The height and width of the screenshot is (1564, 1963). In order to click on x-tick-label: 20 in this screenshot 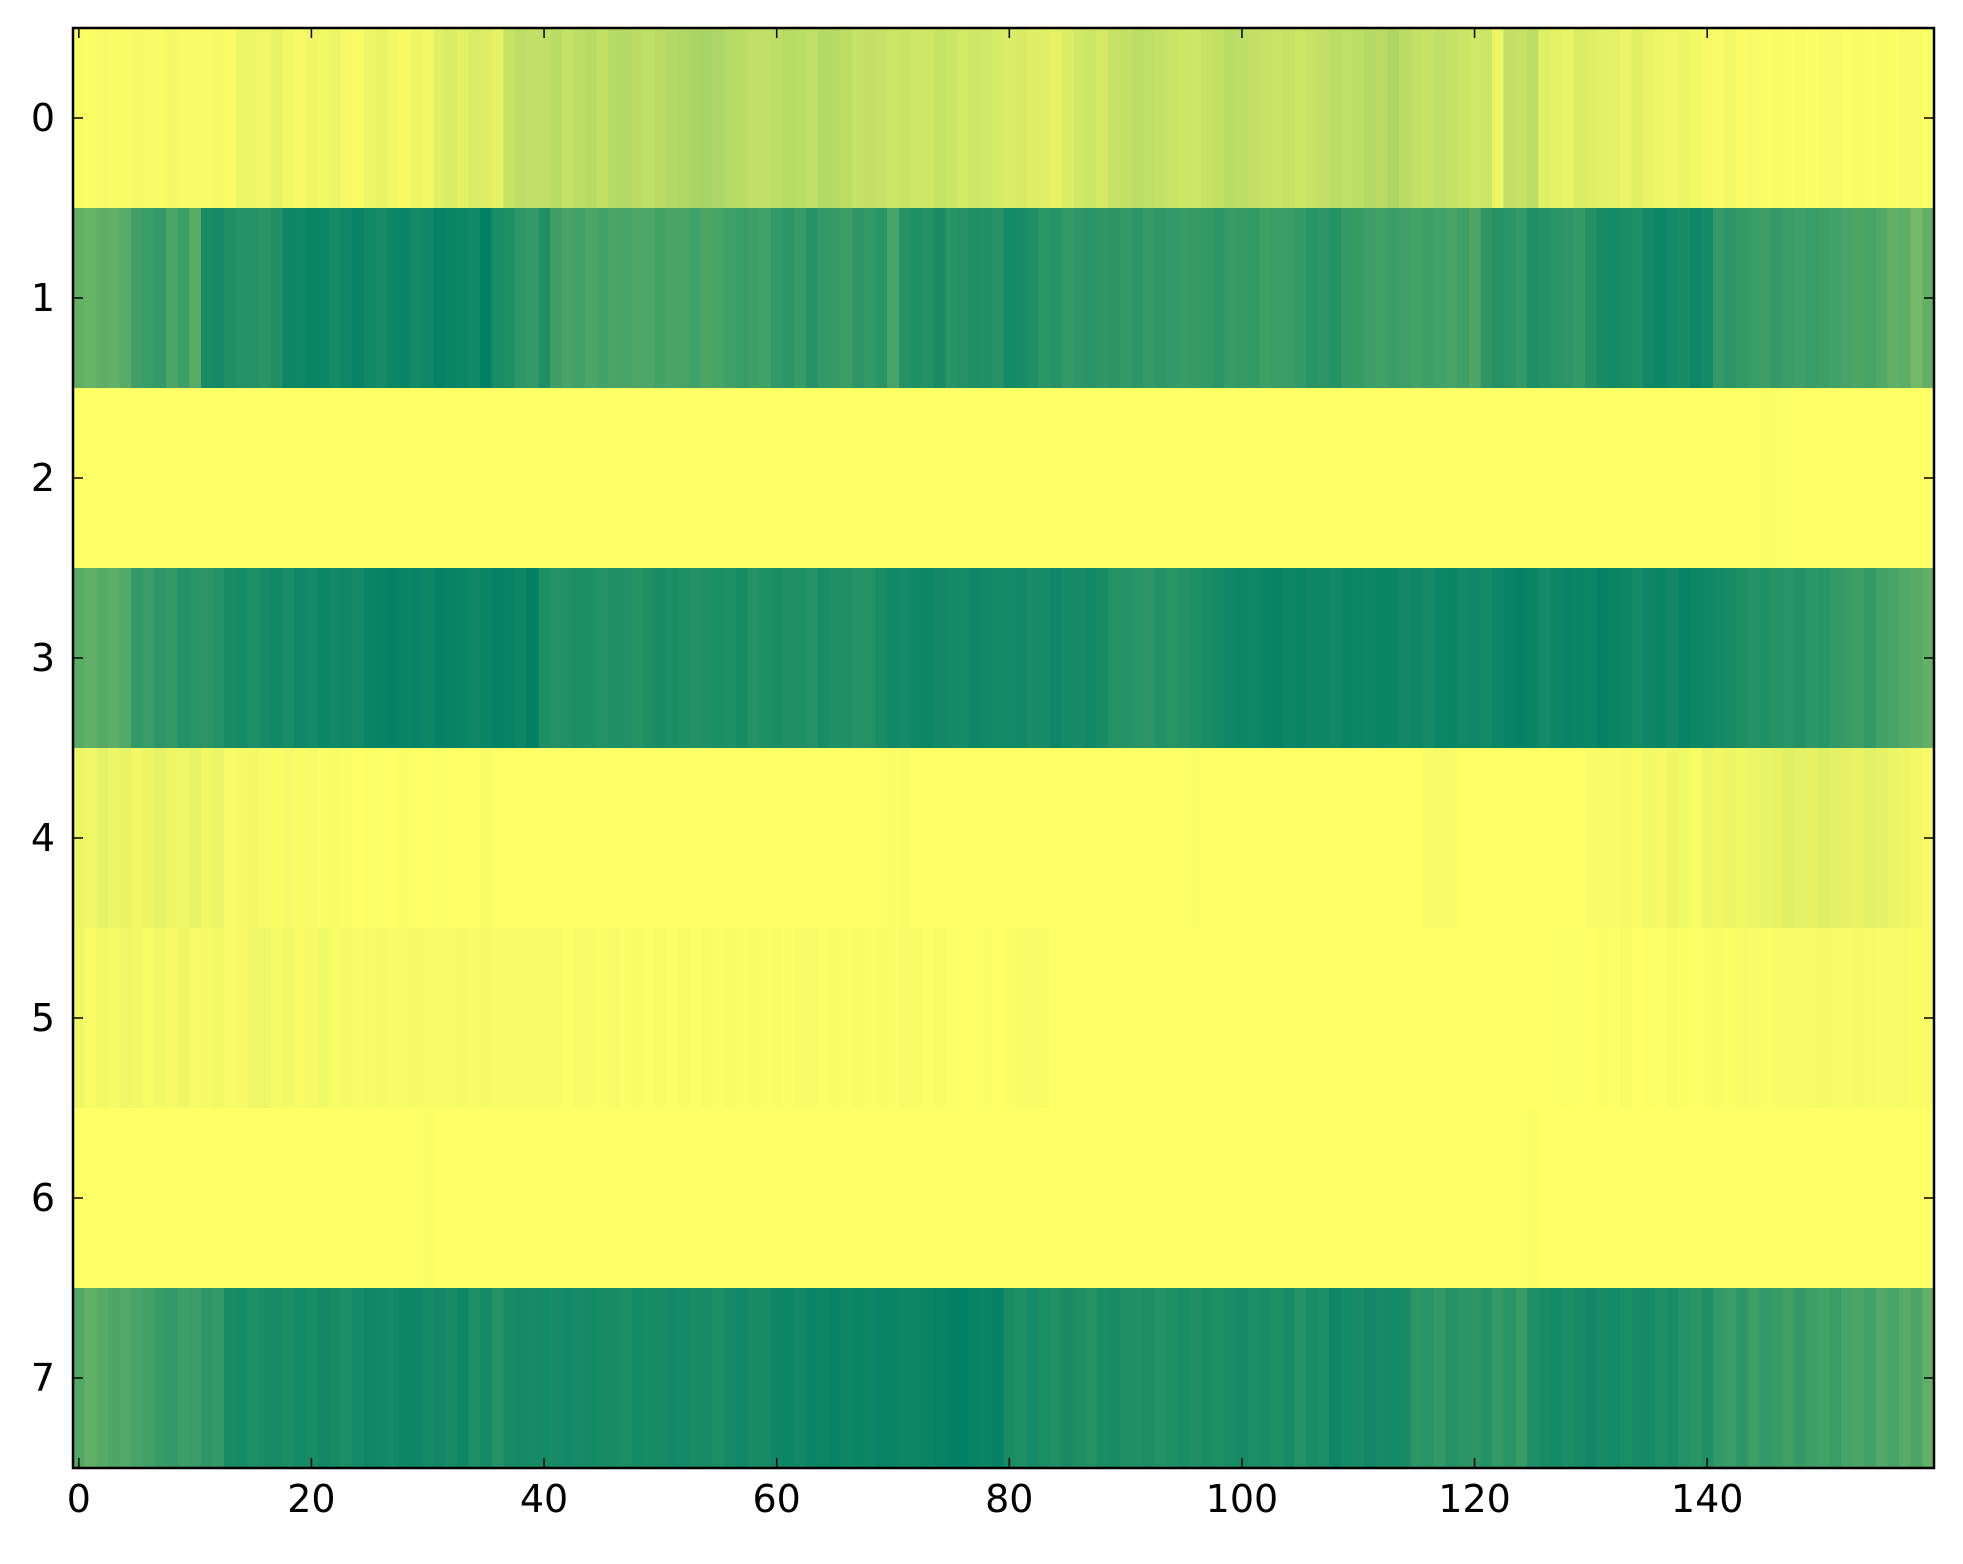, I will do `click(311, 1499)`.